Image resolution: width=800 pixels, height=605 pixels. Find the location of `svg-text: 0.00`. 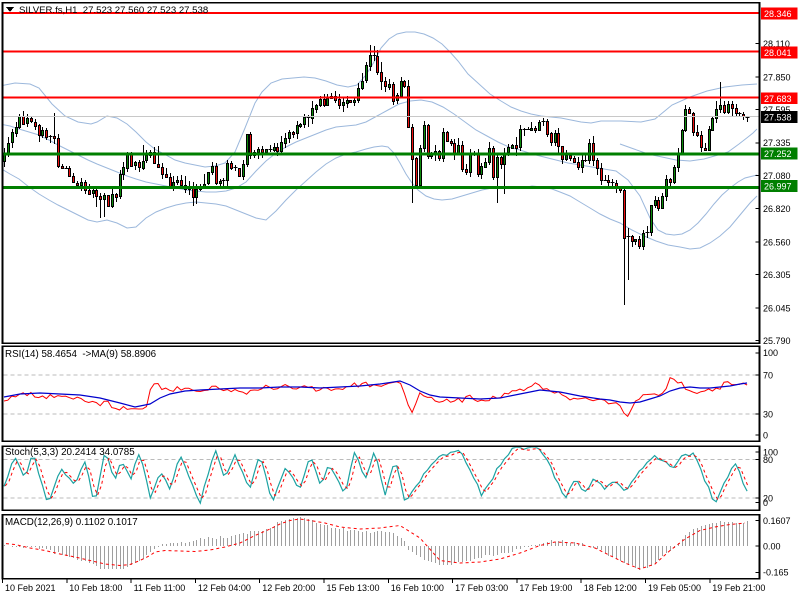

svg-text: 0.00 is located at coordinates (772, 546).